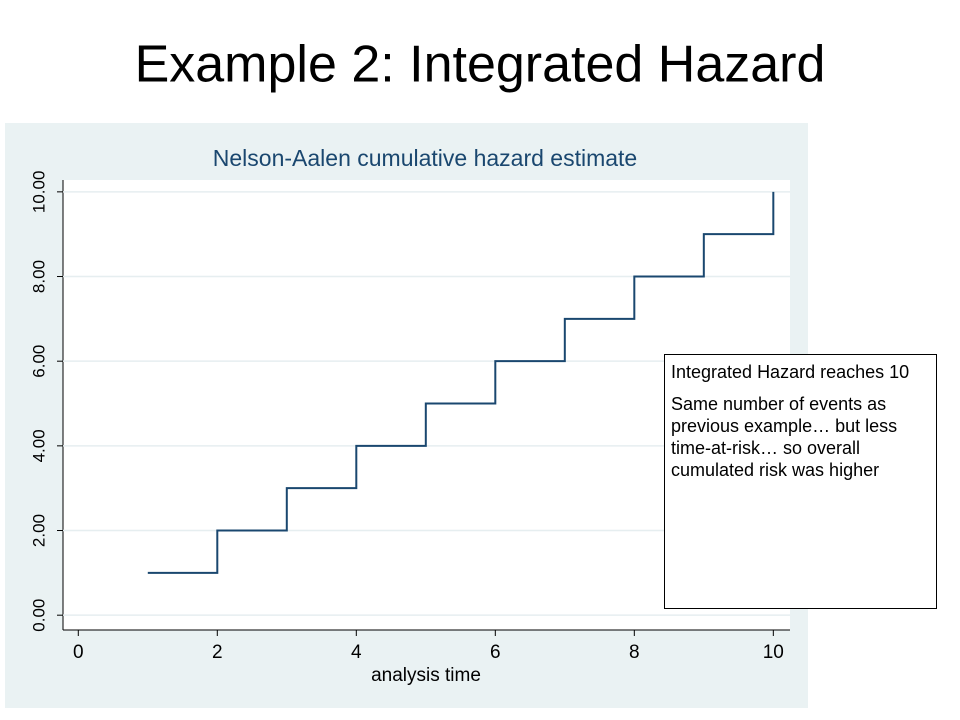  Describe the element at coordinates (217, 652) in the screenshot. I see `x-tick-label: 2` at that location.